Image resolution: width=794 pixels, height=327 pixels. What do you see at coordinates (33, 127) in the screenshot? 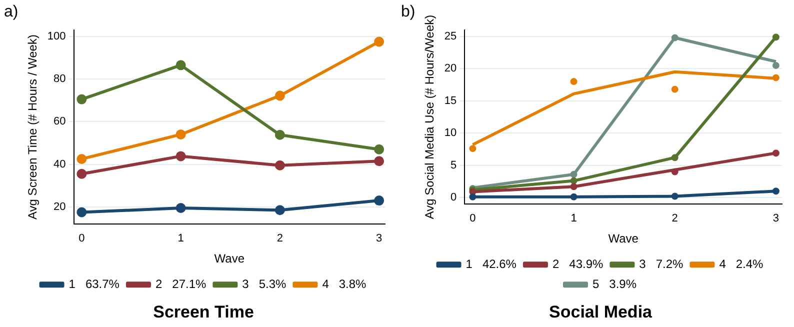
I see `y-axis-title: Avg Screen Time (# Hours / Week)` at bounding box center [33, 127].